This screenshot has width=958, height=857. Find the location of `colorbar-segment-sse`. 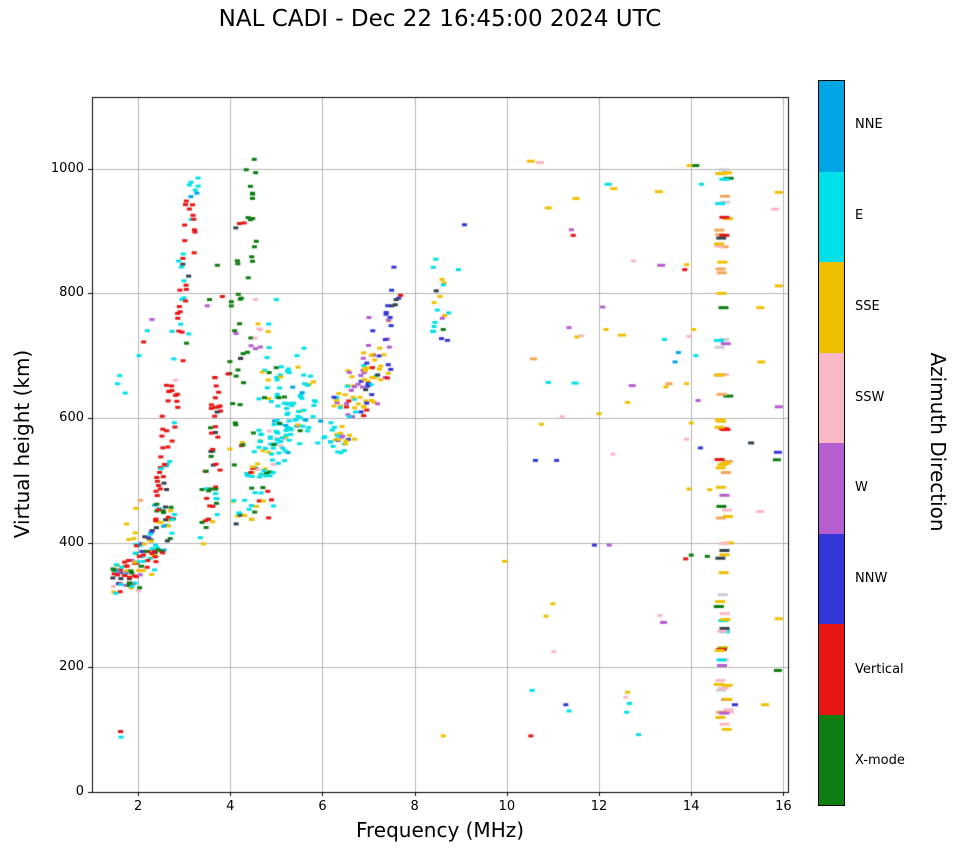

colorbar-segment-sse is located at coordinates (831, 307).